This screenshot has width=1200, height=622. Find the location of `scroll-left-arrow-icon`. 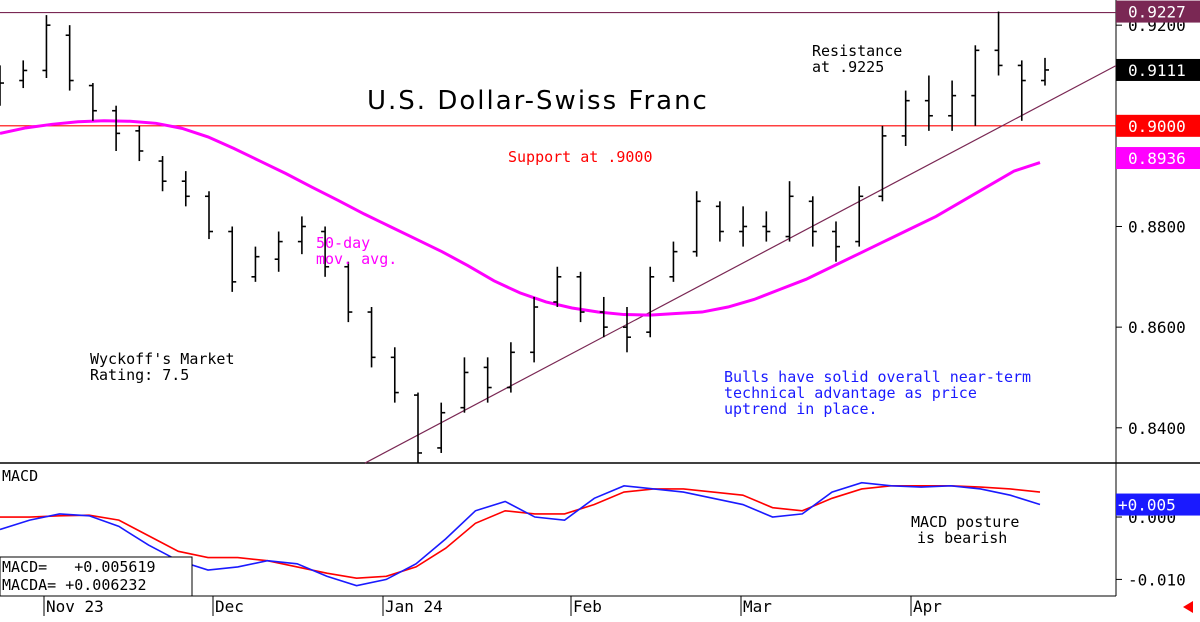

scroll-left-arrow-icon is located at coordinates (1188, 607).